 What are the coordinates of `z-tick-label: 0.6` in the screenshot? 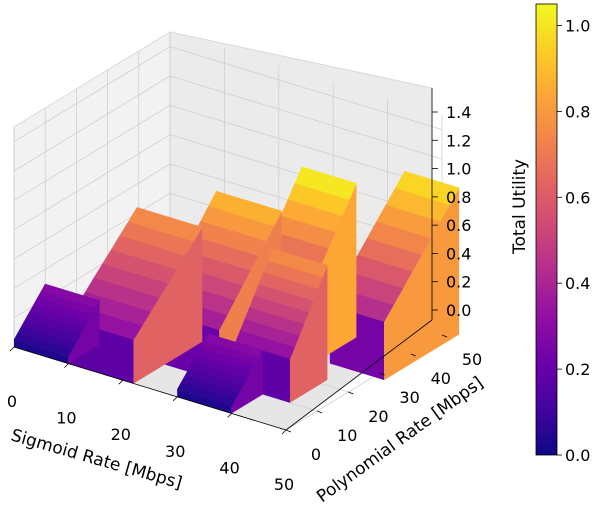 It's located at (458, 225).